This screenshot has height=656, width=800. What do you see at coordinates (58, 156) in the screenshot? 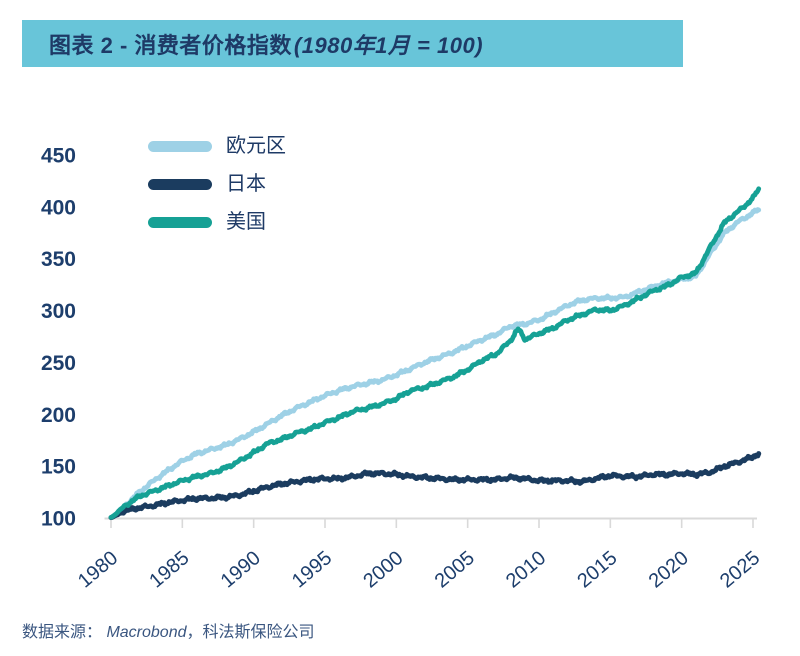
I see `y-axis-label: 450` at bounding box center [58, 156].